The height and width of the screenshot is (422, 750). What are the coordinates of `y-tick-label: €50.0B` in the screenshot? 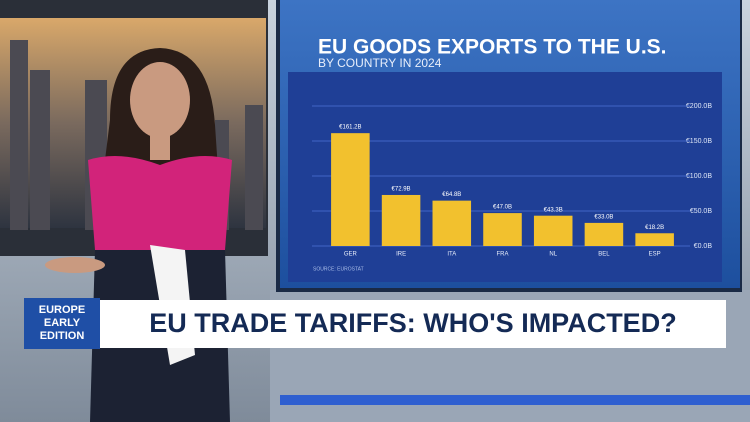 It's located at (701, 211).